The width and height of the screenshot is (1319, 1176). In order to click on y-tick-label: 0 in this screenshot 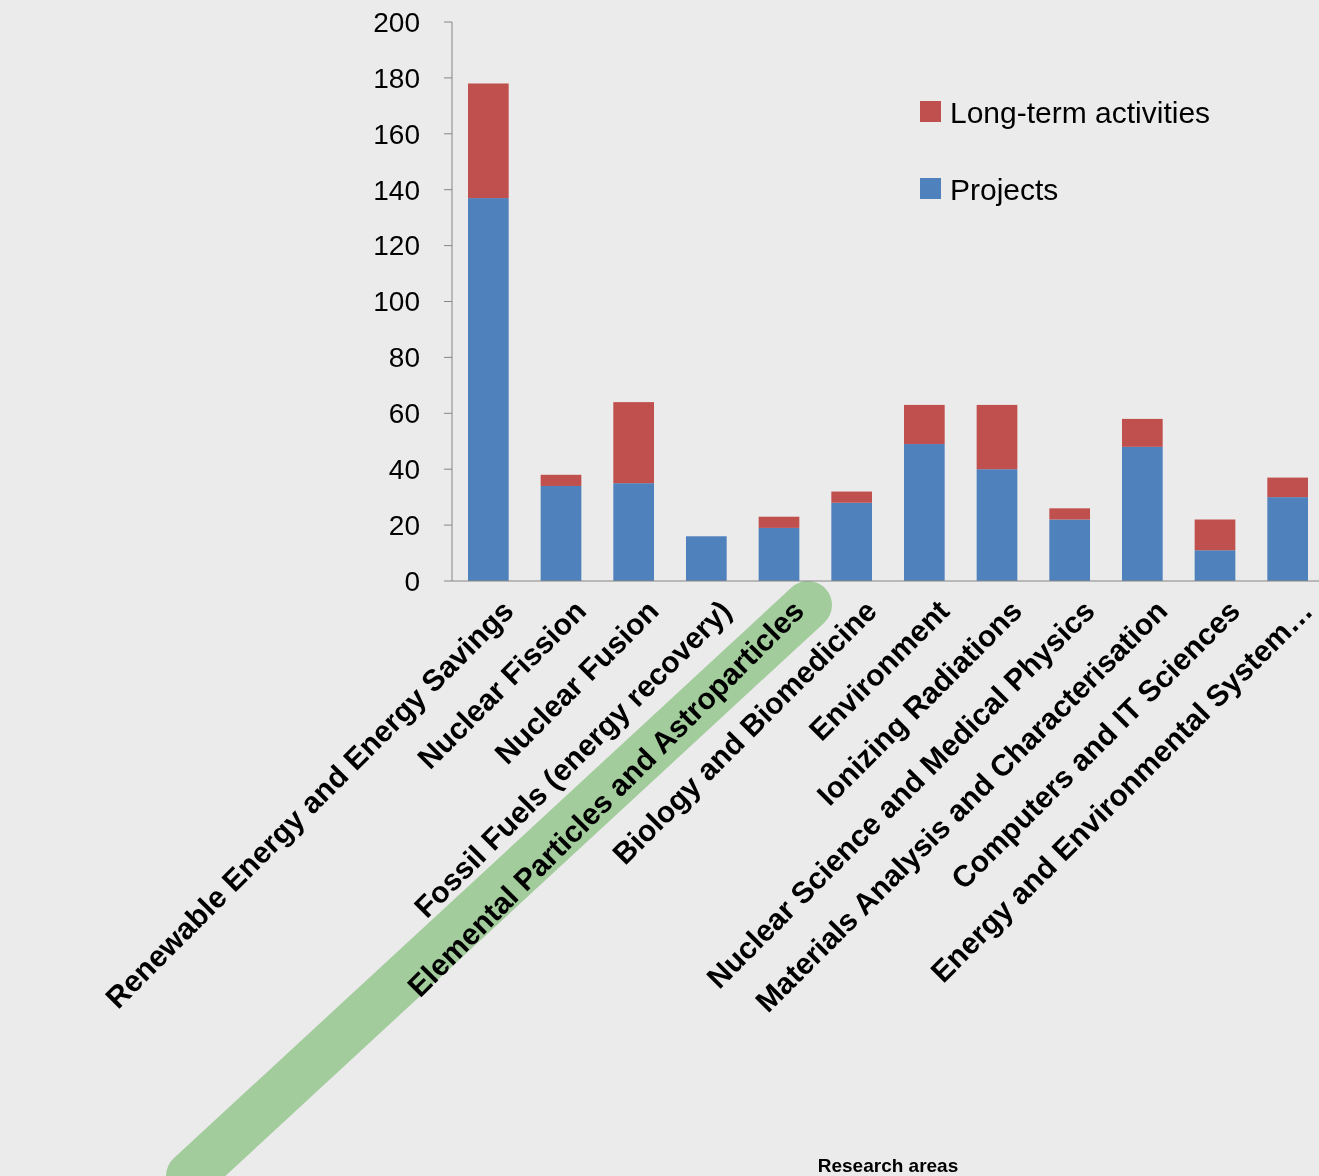, I will do `click(412, 581)`.